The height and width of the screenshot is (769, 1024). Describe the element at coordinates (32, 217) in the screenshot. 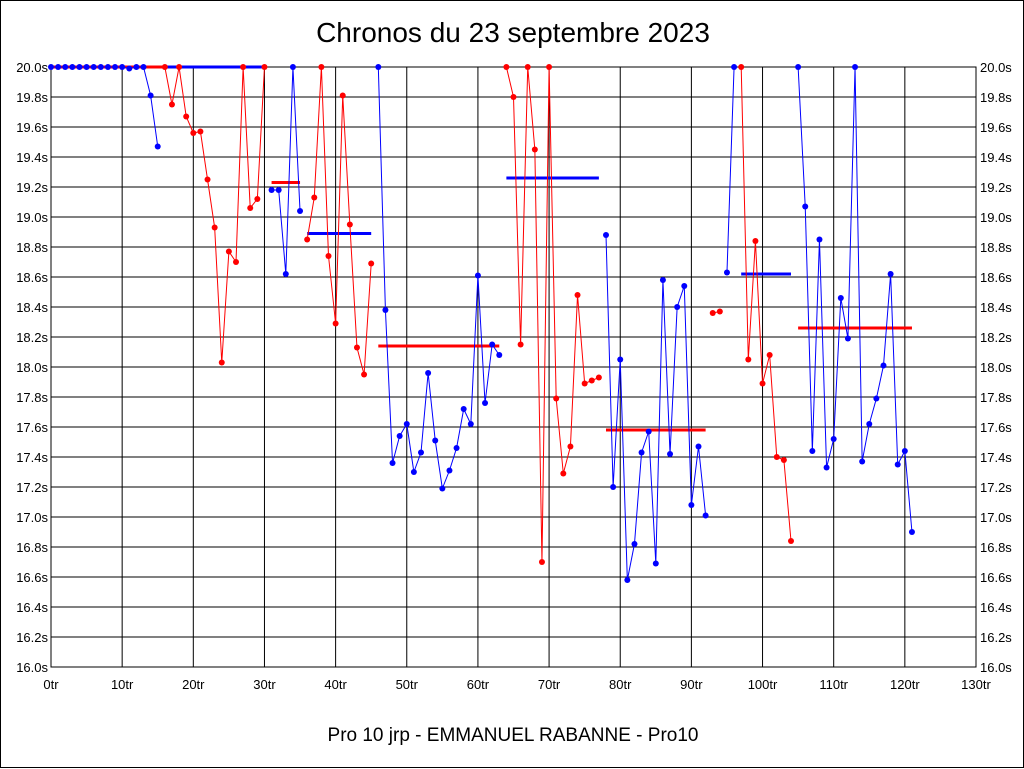

I see `y-tick-label-left: 19.0s` at that location.